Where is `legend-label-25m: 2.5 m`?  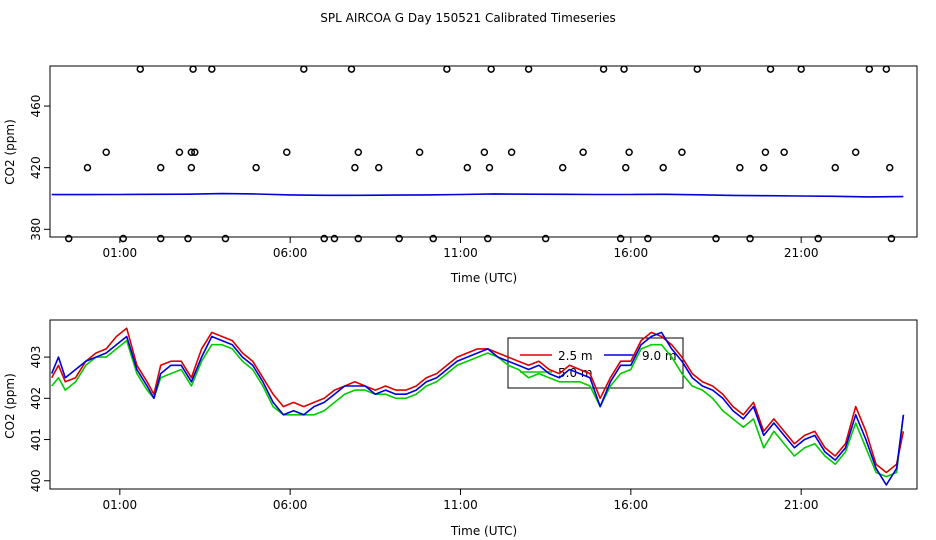
legend-label-25m: 2.5 m is located at coordinates (575, 356).